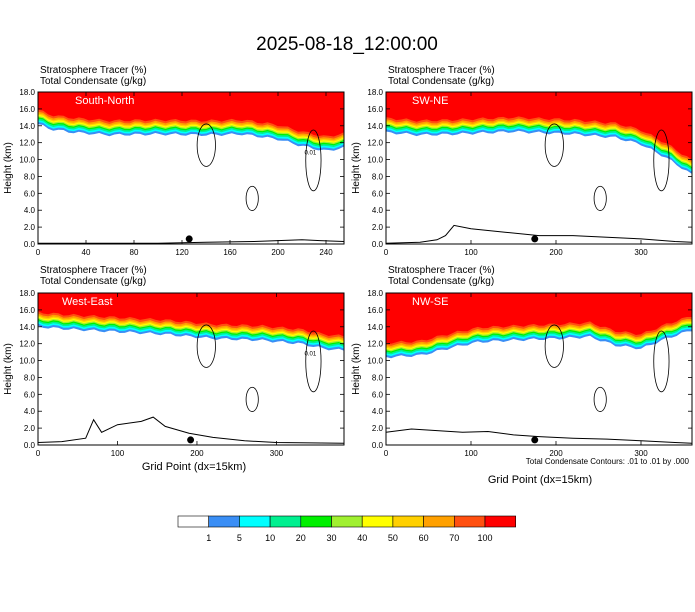 This screenshot has width=695, height=612. Describe the element at coordinates (134, 252) in the screenshot. I see `x-tick-label: 80` at that location.